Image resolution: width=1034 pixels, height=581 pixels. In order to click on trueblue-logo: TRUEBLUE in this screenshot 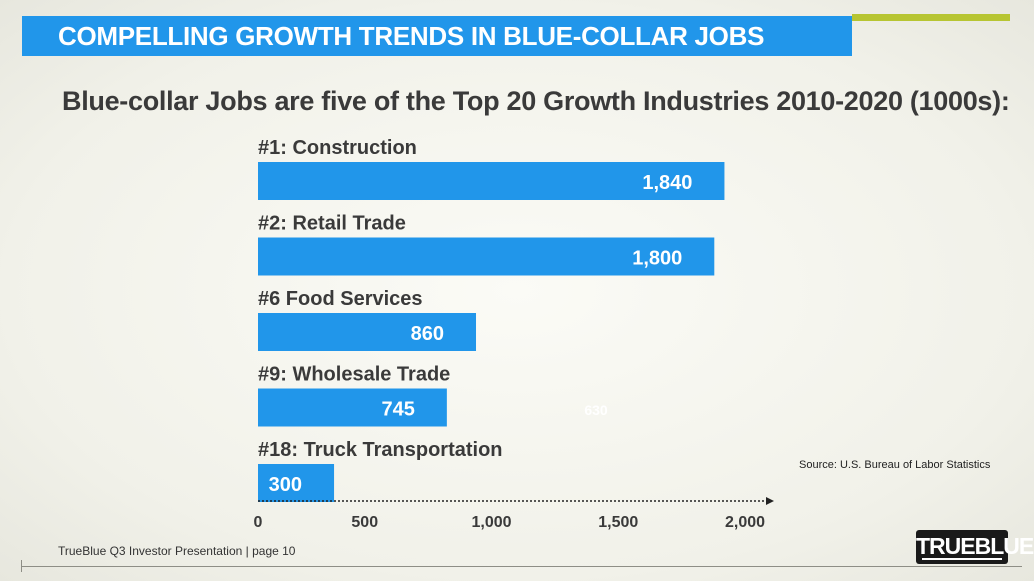, I will do `click(975, 547)`.